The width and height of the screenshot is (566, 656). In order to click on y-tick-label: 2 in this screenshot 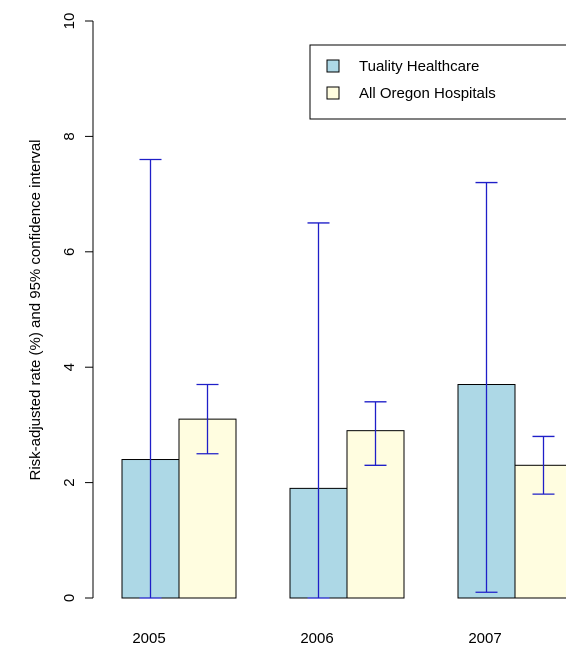, I will do `click(69, 482)`.